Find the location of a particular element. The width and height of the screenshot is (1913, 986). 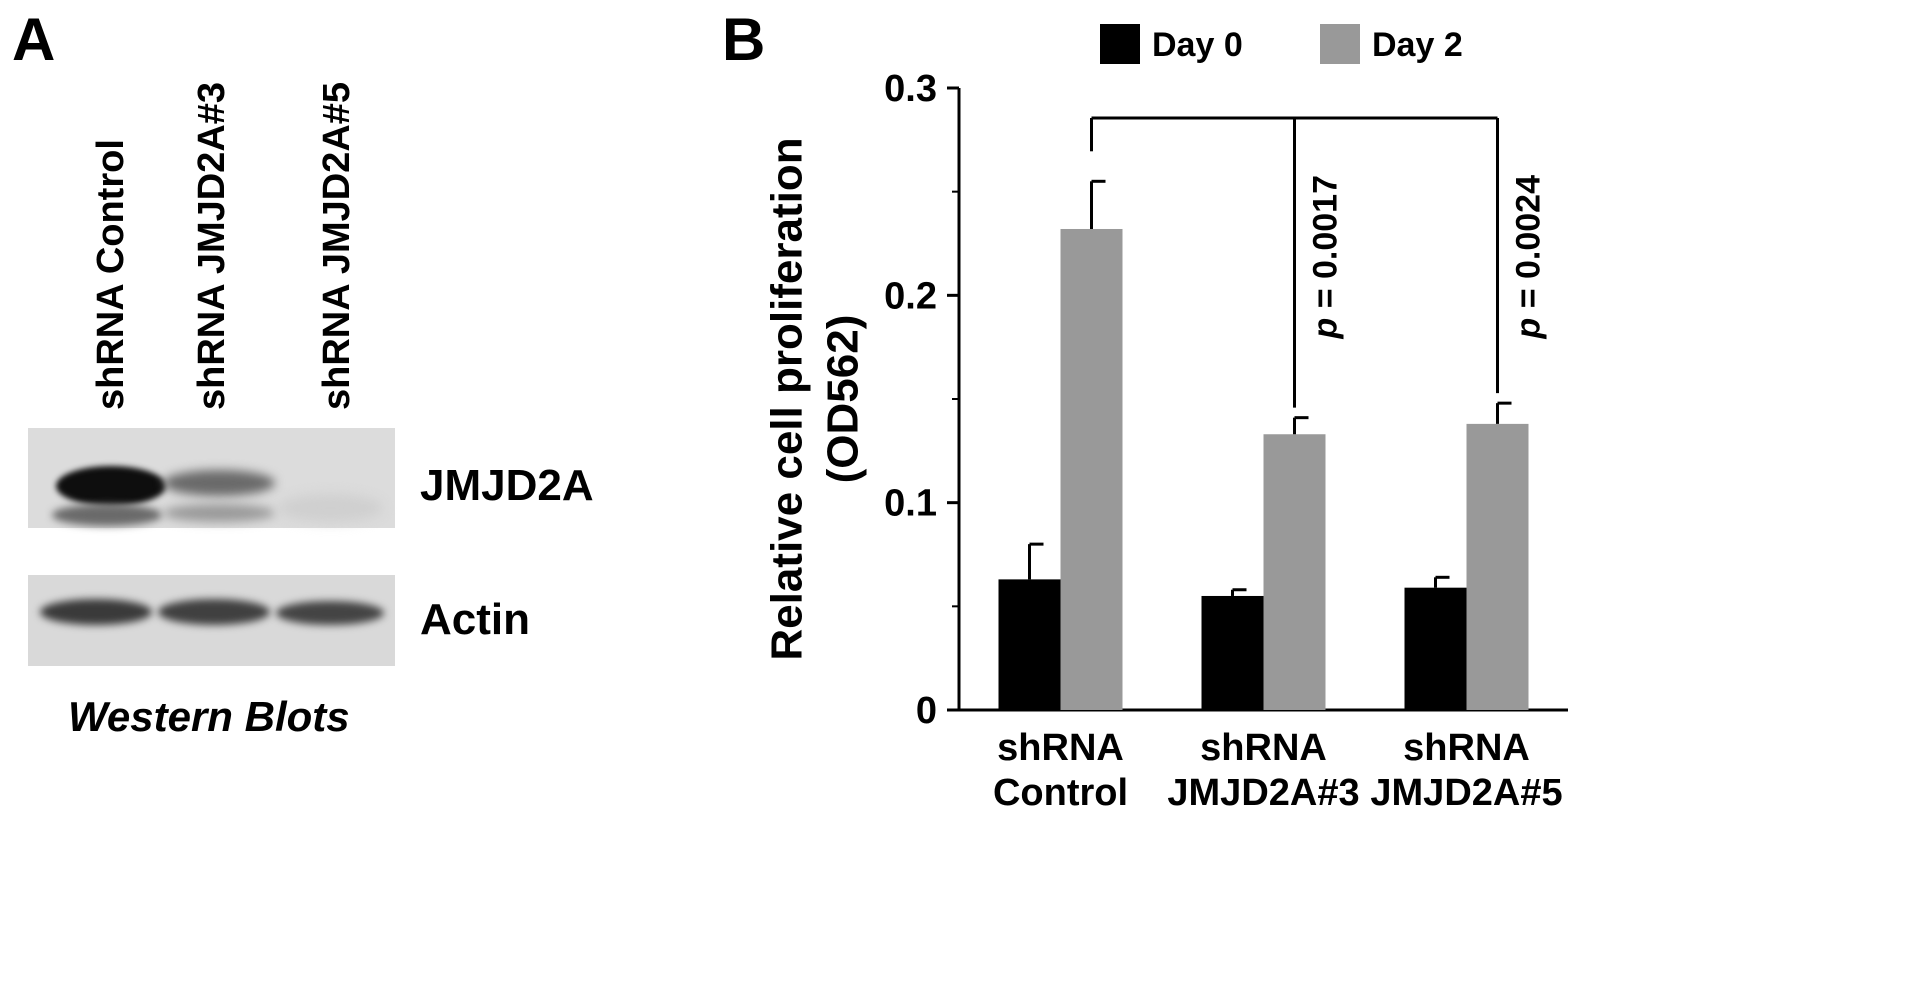

actin-blot-label: Actin is located at coordinates (475, 619).